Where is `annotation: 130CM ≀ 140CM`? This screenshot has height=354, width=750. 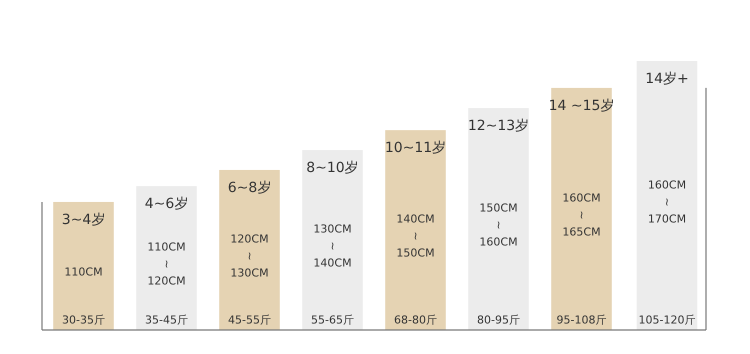
annotation: 130CM ≀ 140CM is located at coordinates (332, 247).